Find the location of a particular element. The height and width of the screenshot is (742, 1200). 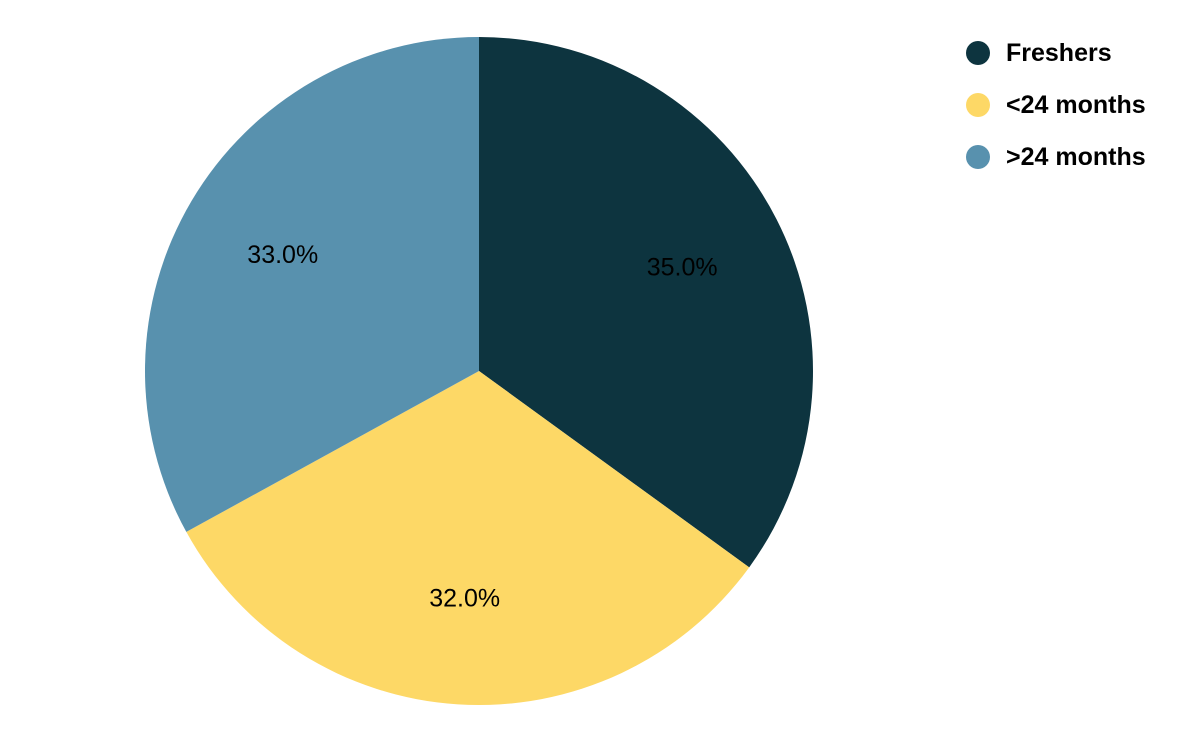

data-label-lt-24-months: 32.0% is located at coordinates (464, 599).